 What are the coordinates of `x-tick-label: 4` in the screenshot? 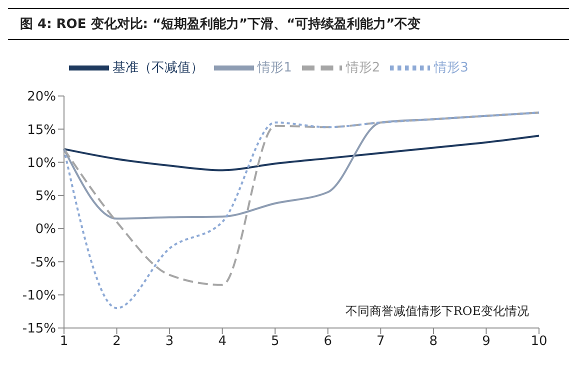 It's located at (222, 342).